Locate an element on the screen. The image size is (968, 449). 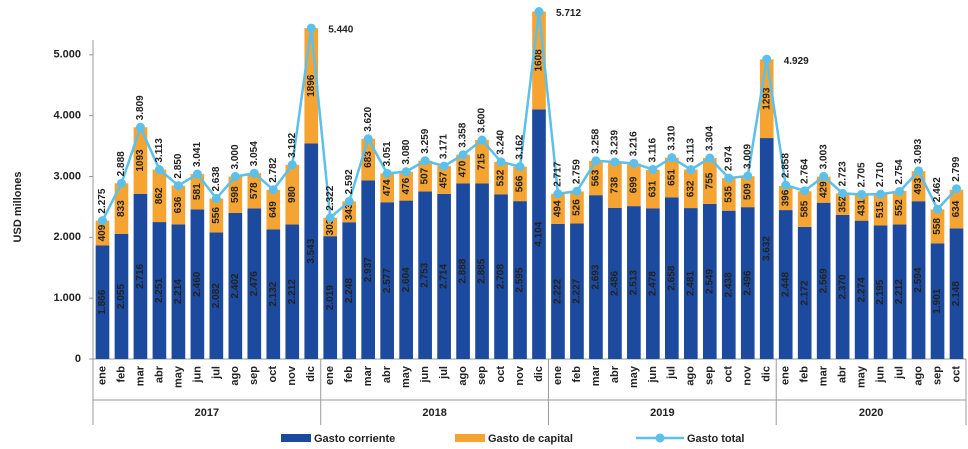
legend-swatch is located at coordinates (470, 438).